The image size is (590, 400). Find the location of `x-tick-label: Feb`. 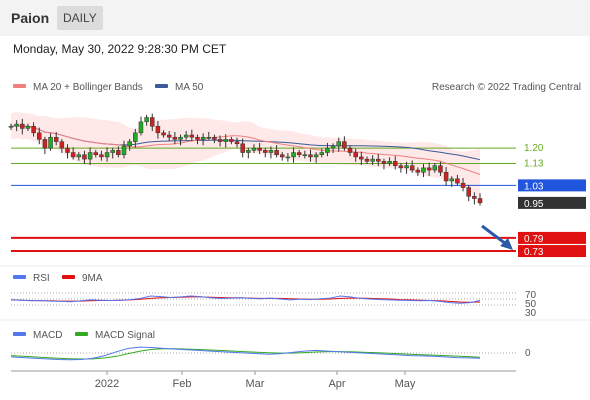

x-tick-label: Feb is located at coordinates (182, 384).